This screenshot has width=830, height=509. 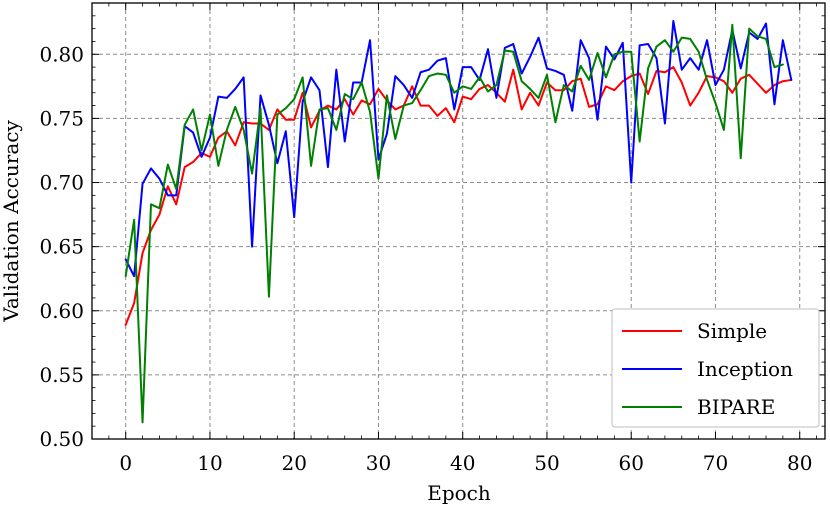 What do you see at coordinates (745, 369) in the screenshot?
I see `legend-label-inception: Inception` at bounding box center [745, 369].